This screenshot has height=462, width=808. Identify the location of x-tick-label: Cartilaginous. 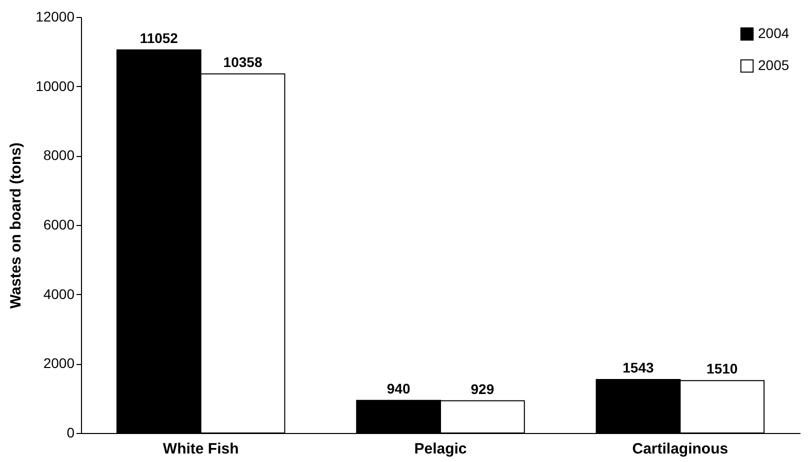
(680, 449).